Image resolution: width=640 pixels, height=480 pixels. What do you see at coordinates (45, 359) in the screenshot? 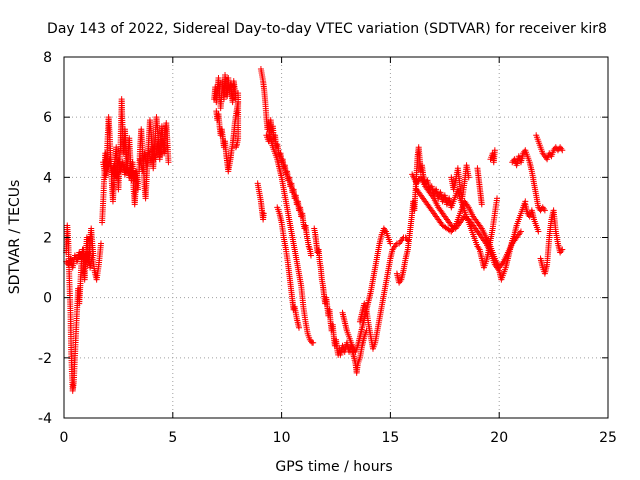
I see `y-tick-label: -2` at bounding box center [45, 359].